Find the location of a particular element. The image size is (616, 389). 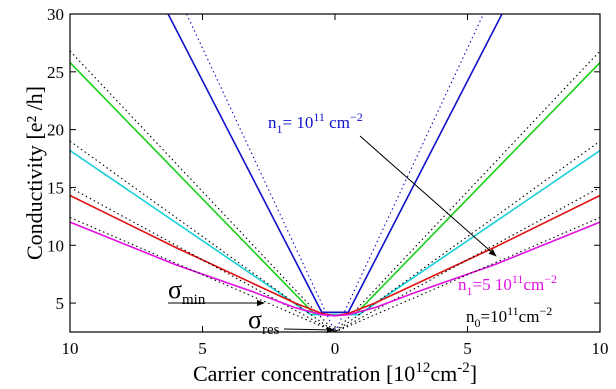

annotation-n0: n0=1011cm−2 is located at coordinates (509, 317).